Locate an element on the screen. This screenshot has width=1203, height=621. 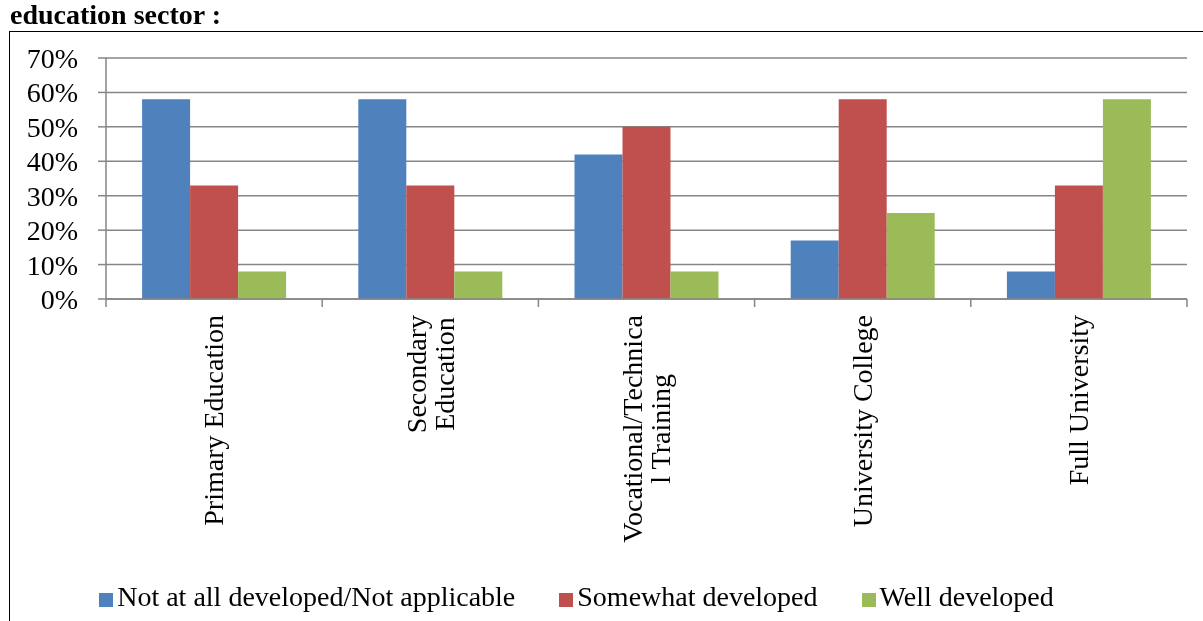
y-tick-label: 10% is located at coordinates (52, 265).